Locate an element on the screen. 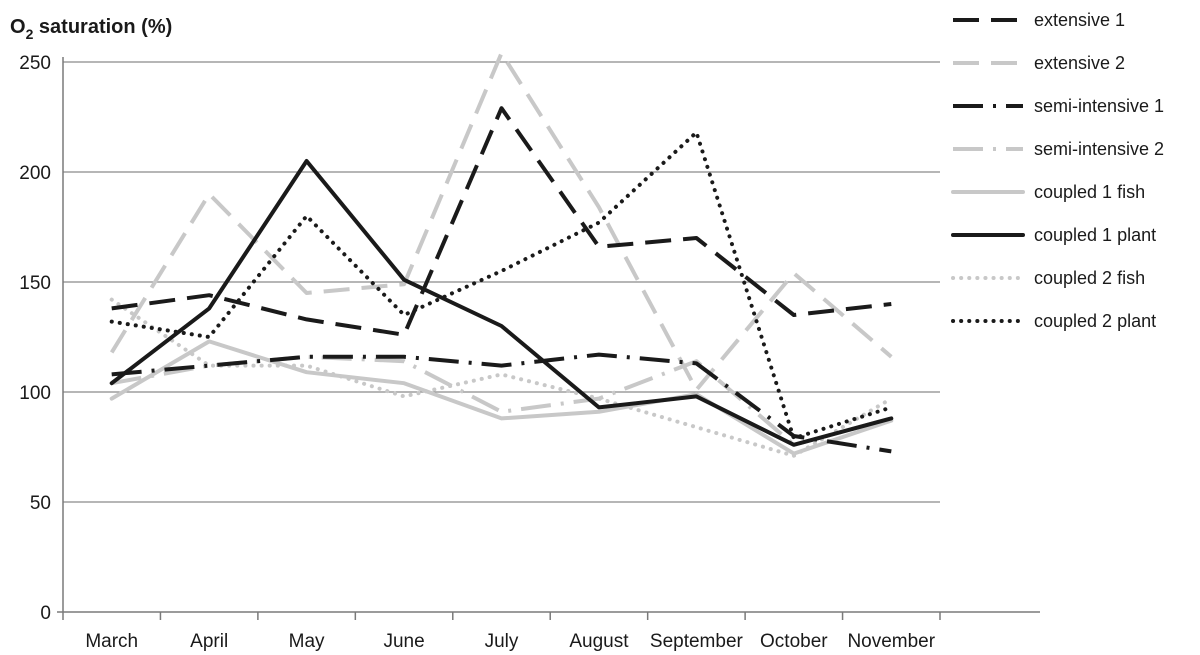  legend-label-extensive-1: extensive 1 is located at coordinates (1079, 20).